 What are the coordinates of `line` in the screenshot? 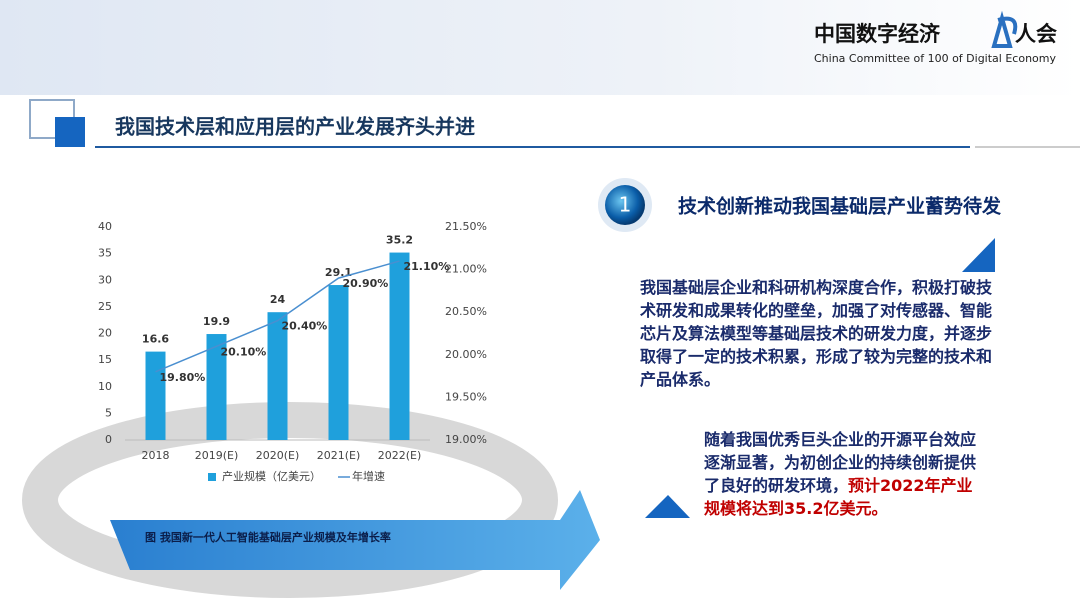 It's located at (277, 316).